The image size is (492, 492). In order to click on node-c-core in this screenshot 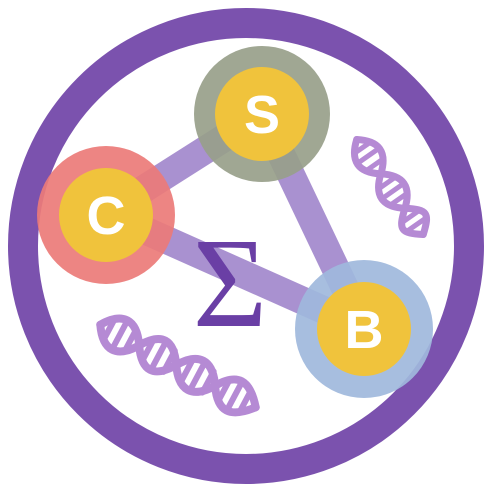, I will do `click(106, 215)`.